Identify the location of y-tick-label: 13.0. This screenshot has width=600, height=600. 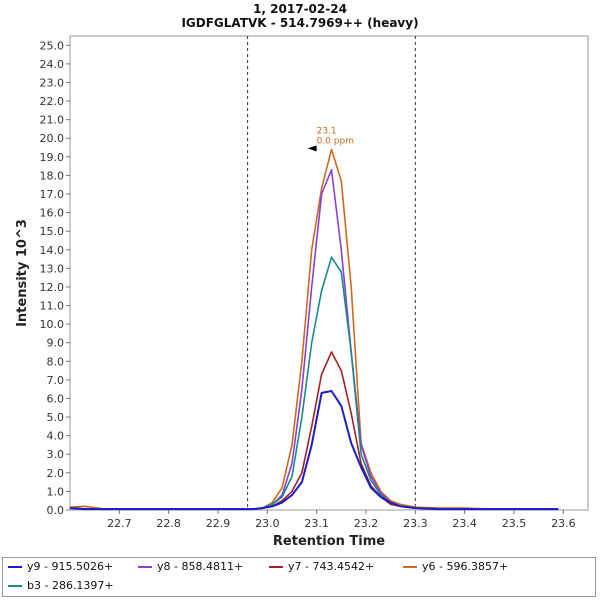
(52, 268).